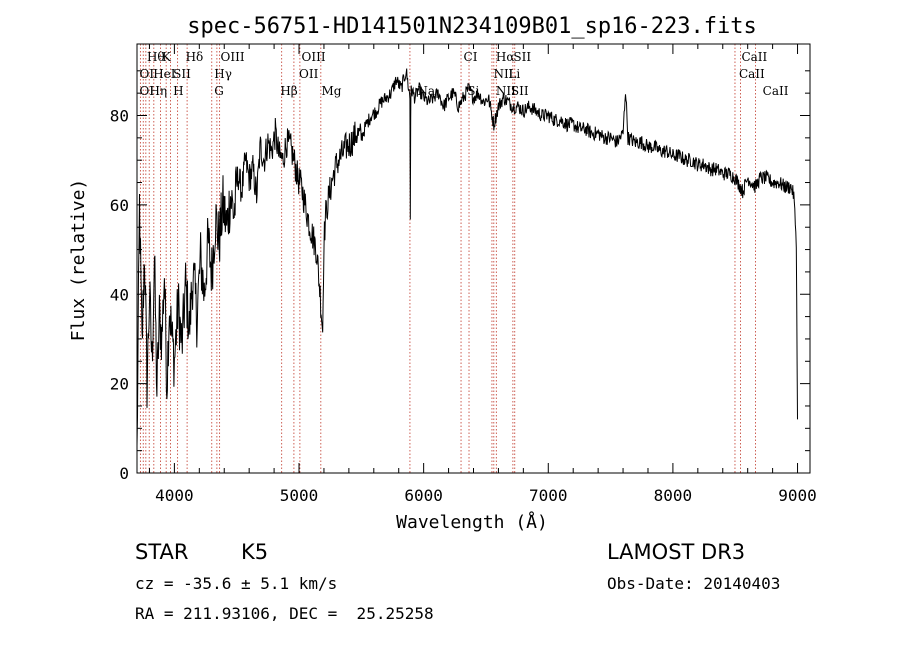 Image resolution: width=900 pixels, height=649 pixels. I want to click on line-label-top-4: OIII, so click(314, 57).